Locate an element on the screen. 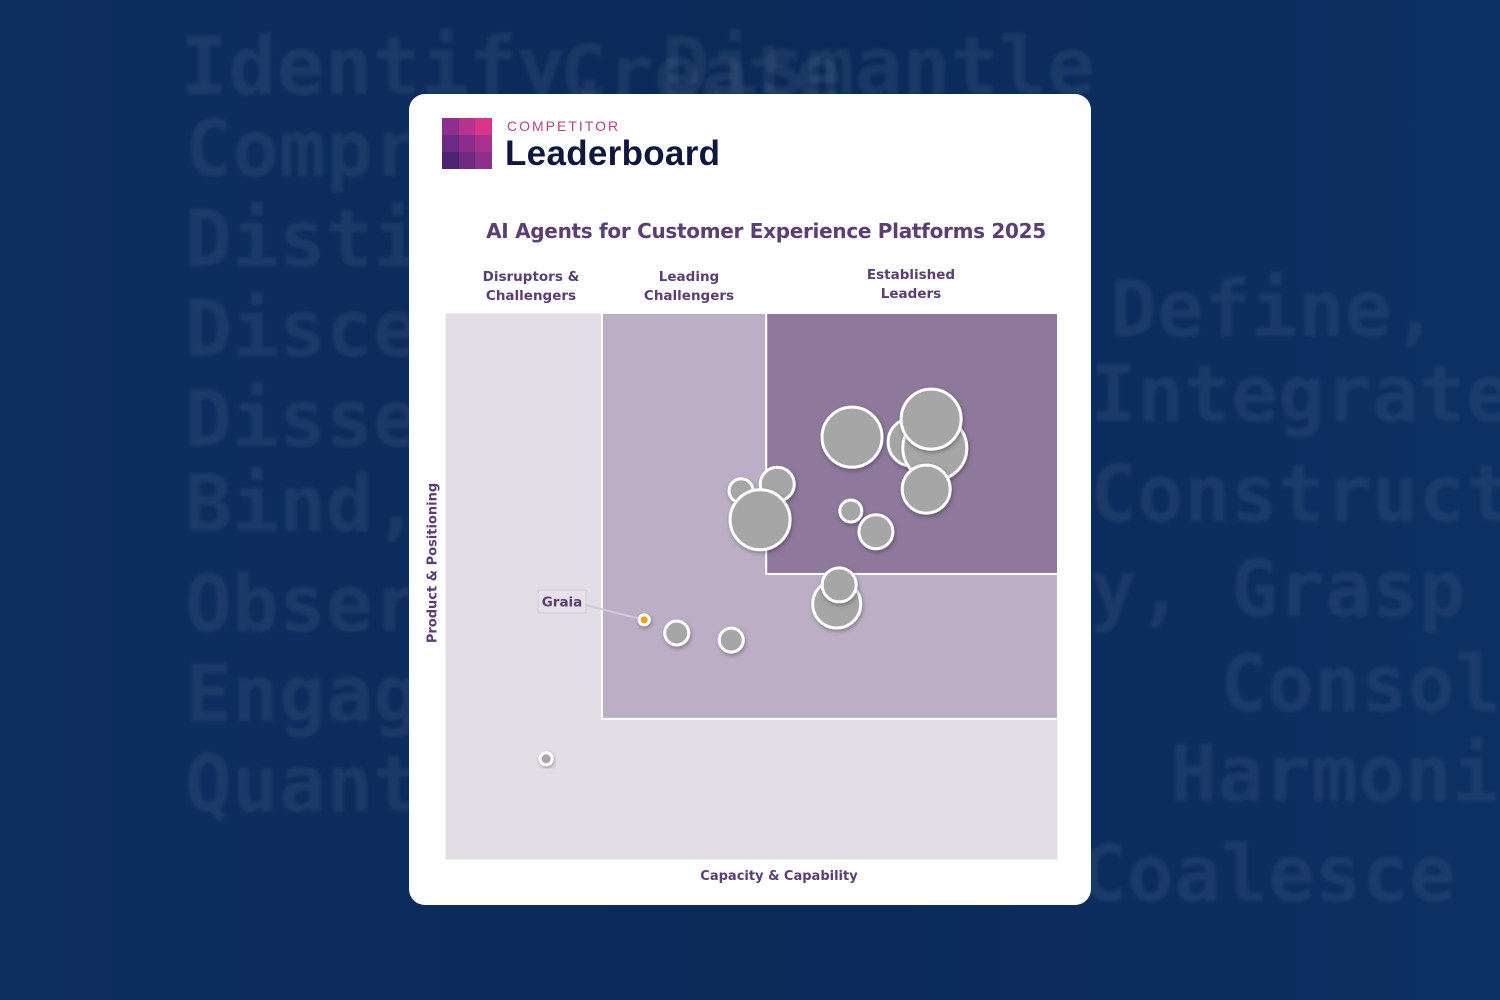  region-label-line: Leaders is located at coordinates (911, 294).